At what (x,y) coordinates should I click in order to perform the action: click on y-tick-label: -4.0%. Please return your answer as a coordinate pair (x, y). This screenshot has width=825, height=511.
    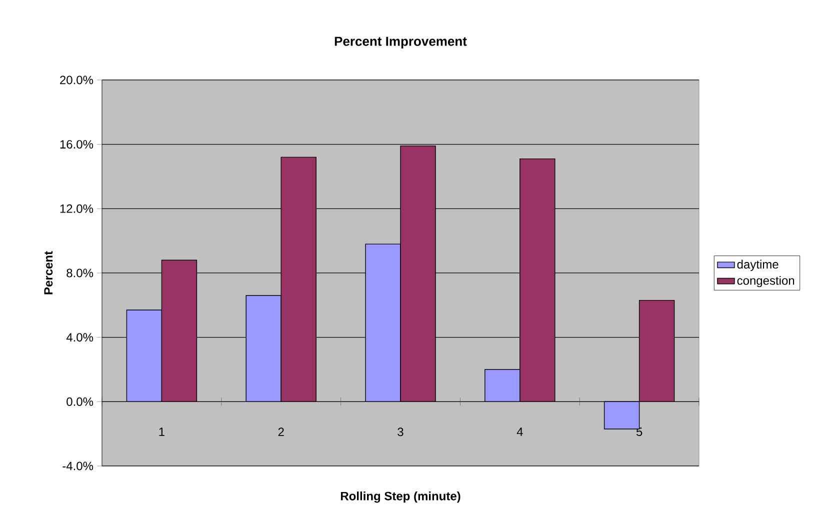
    Looking at the image, I should click on (78, 466).